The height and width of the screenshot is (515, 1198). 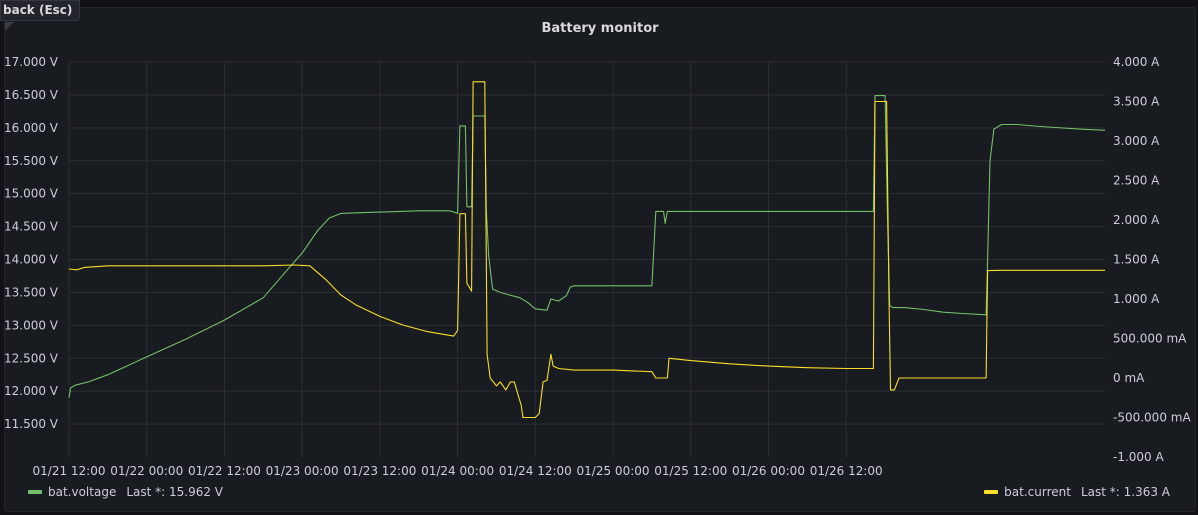 I want to click on x-tick-label: 01/21 12:00, so click(x=69, y=471).